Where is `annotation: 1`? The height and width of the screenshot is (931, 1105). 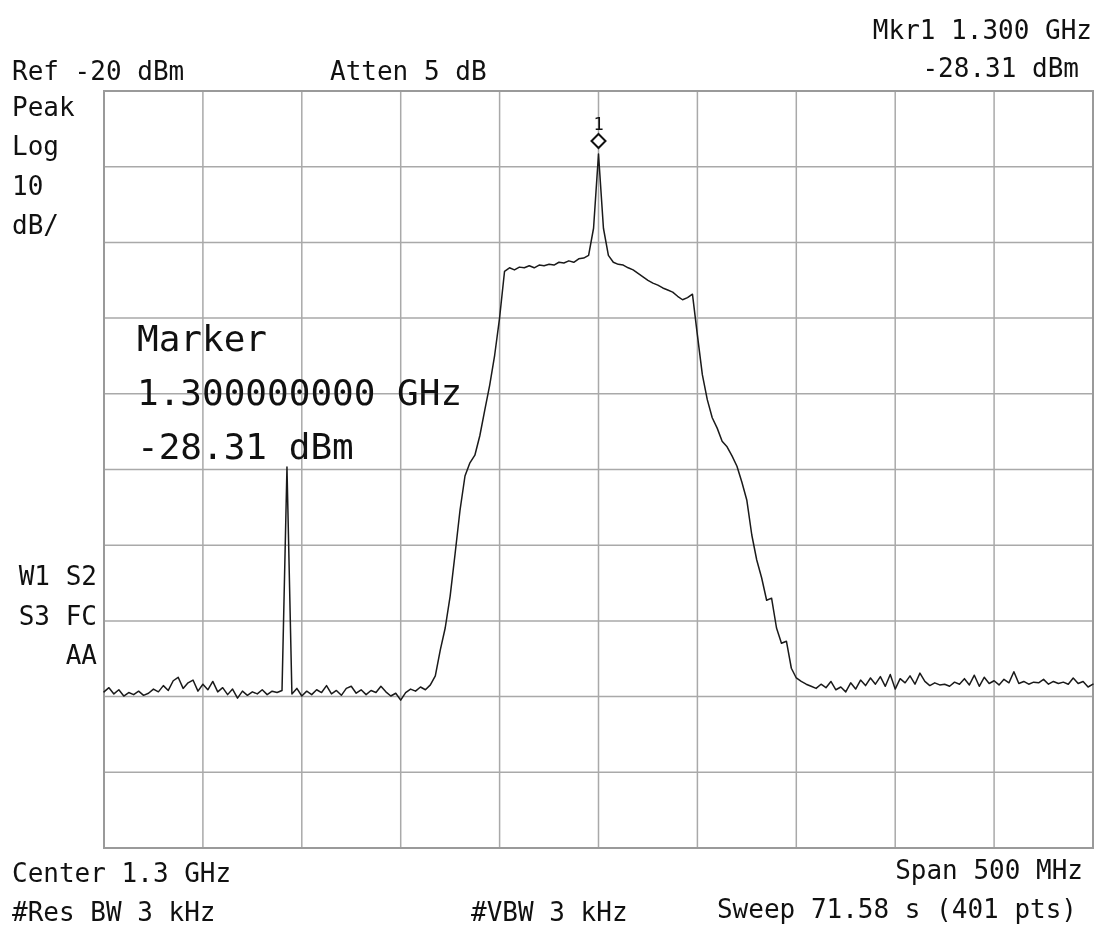
annotation: 1 is located at coordinates (598, 124).